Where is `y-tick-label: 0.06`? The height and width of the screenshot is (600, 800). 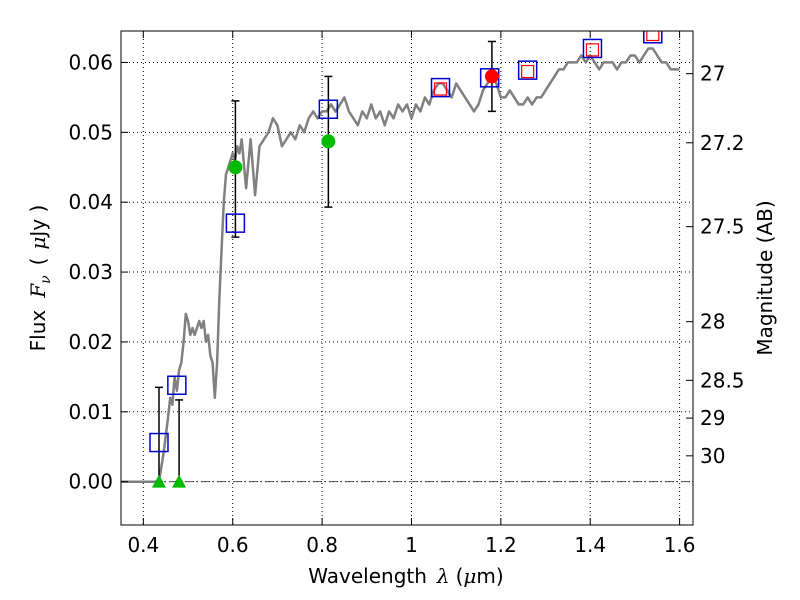
y-tick-label: 0.06 is located at coordinates (90, 62).